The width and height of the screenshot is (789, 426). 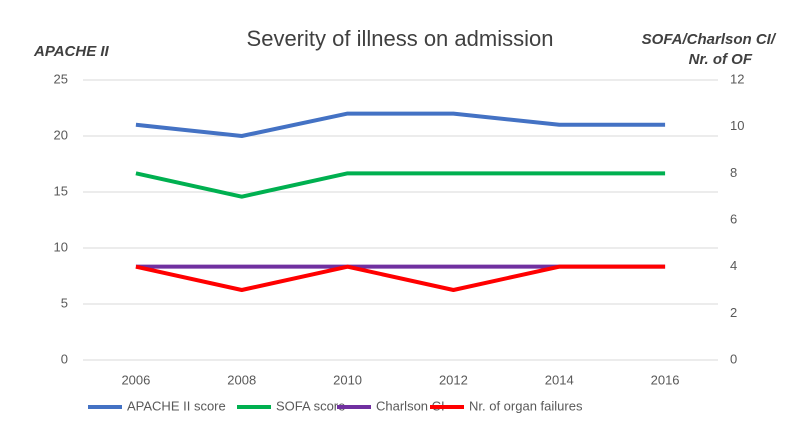 I want to click on y-tick-label: 25, so click(x=61, y=78).